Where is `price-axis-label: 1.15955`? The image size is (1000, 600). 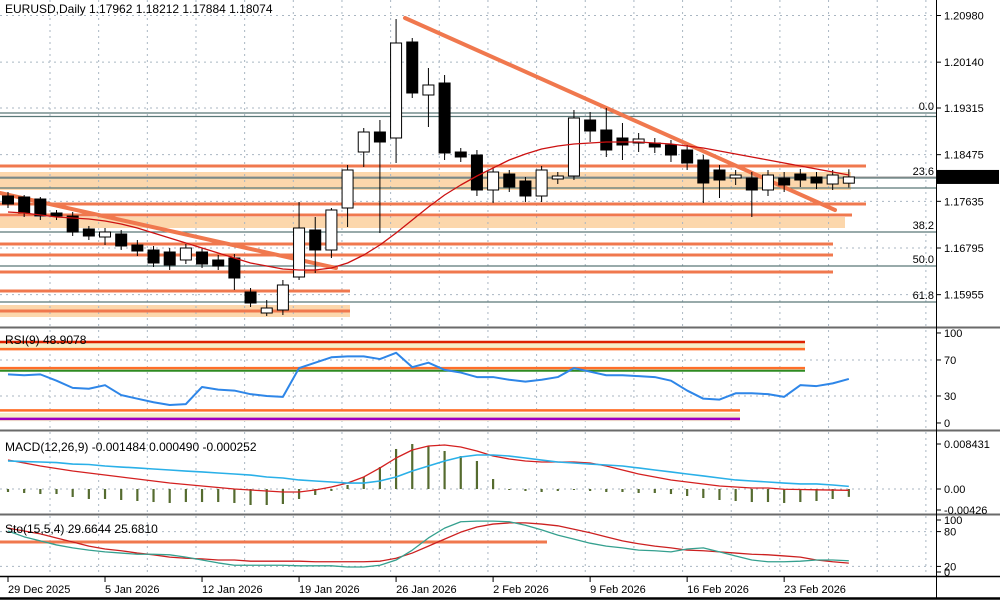
price-axis-label: 1.15955 is located at coordinates (964, 296).